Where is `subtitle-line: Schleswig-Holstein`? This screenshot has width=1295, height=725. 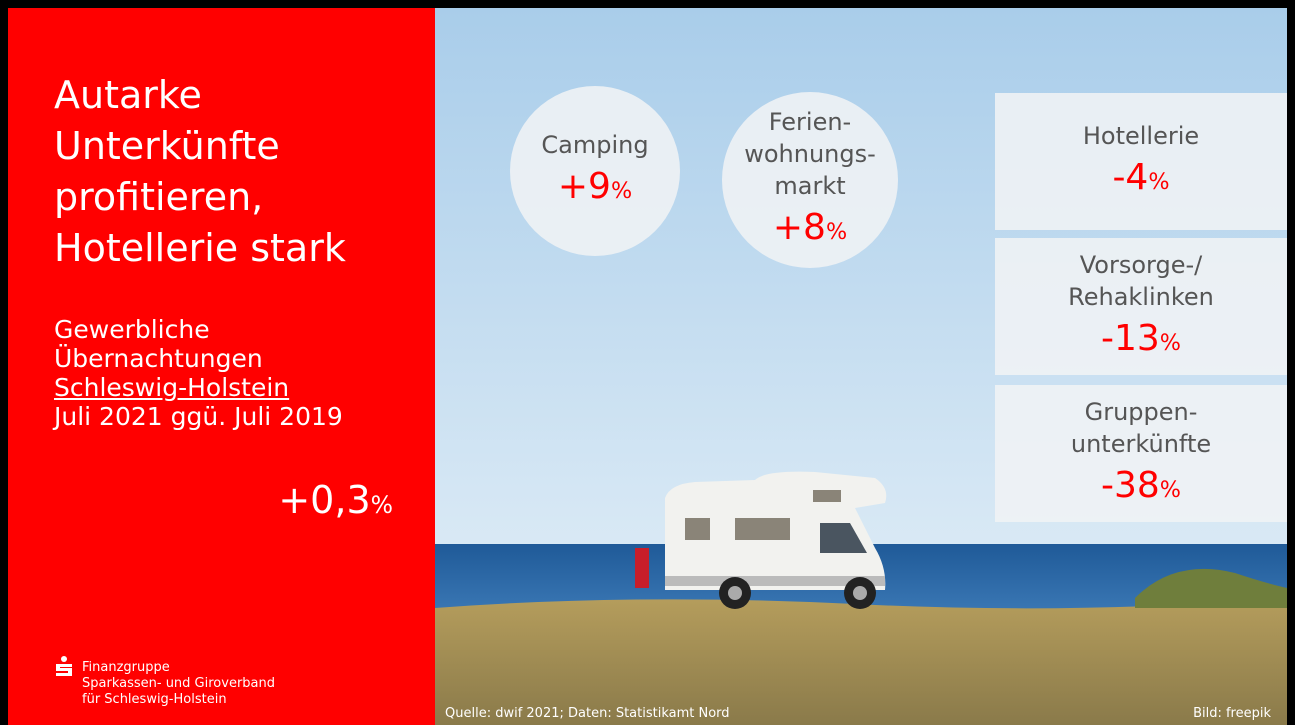 subtitle-line: Schleswig-Holstein is located at coordinates (172, 387).